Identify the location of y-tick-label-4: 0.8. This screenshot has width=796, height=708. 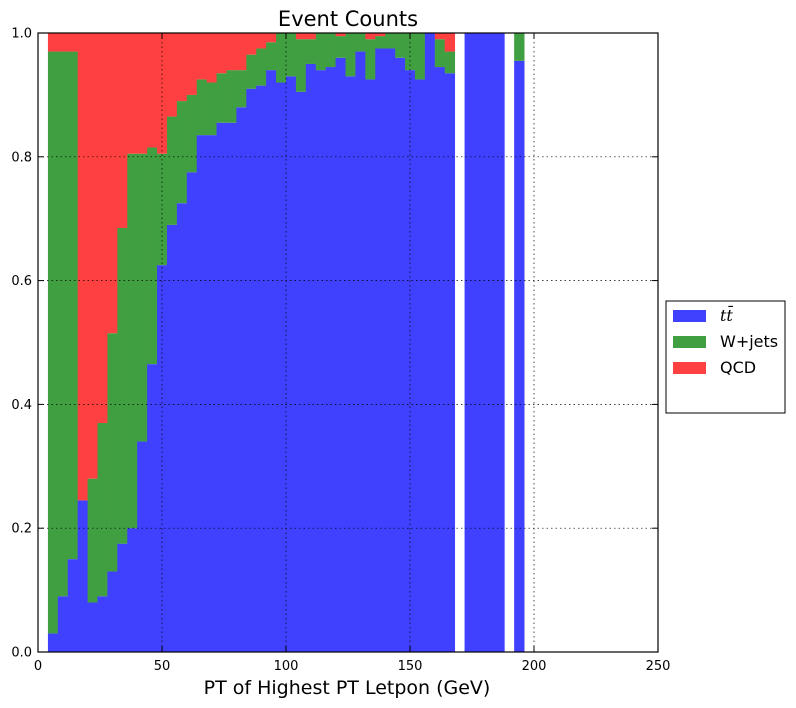
(21, 157).